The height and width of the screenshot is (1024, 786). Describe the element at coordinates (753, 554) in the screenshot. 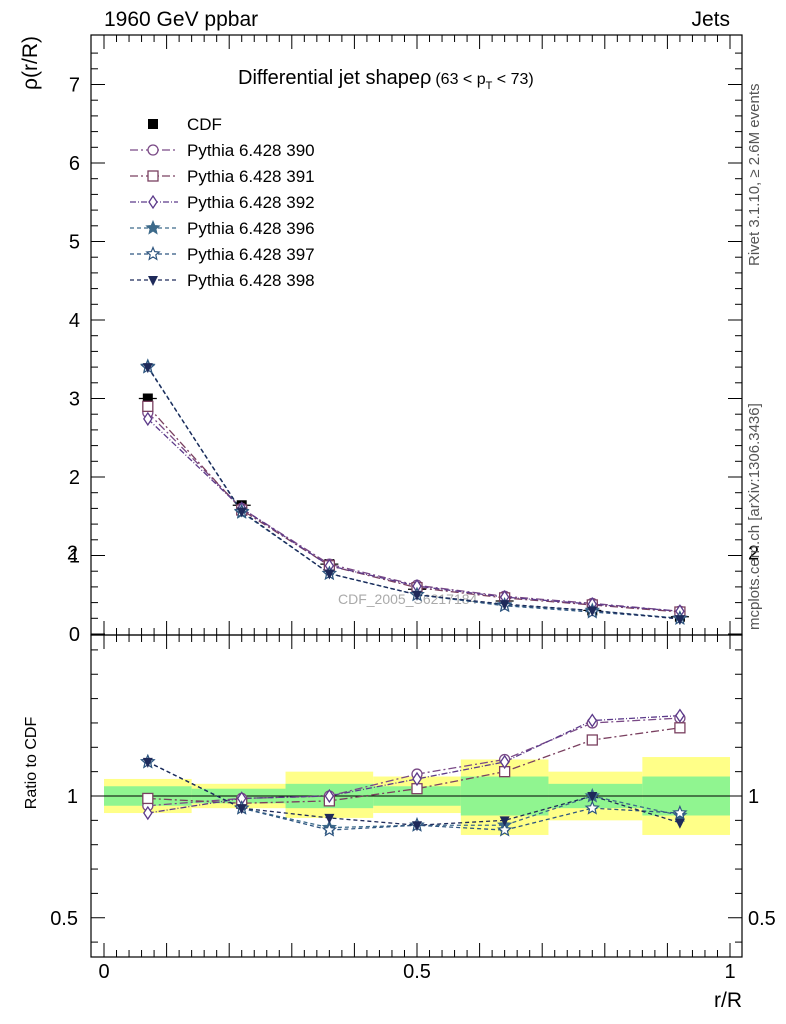

I see `ratio-y-tick-label-right: 2` at that location.